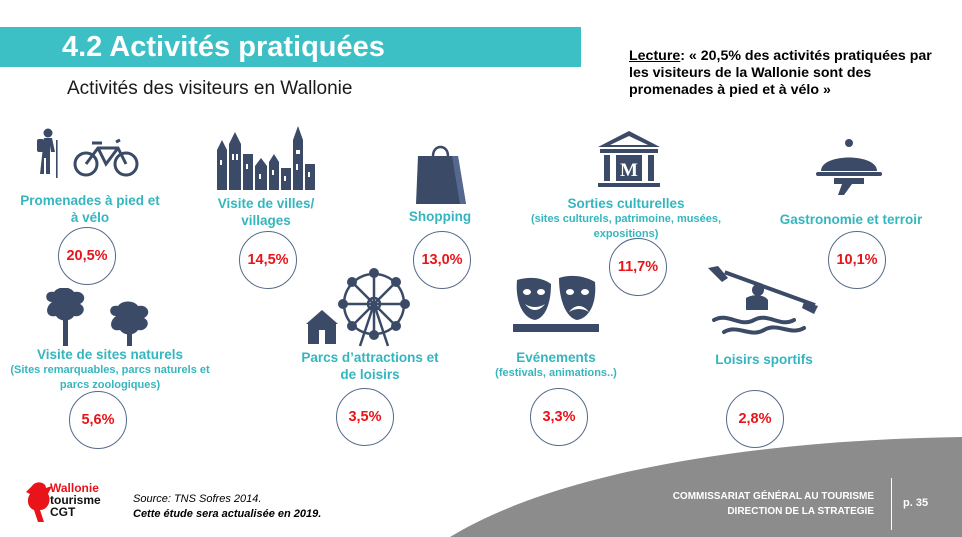  What do you see at coordinates (63, 512) in the screenshot?
I see `logo-line-3: CGT` at bounding box center [63, 512].